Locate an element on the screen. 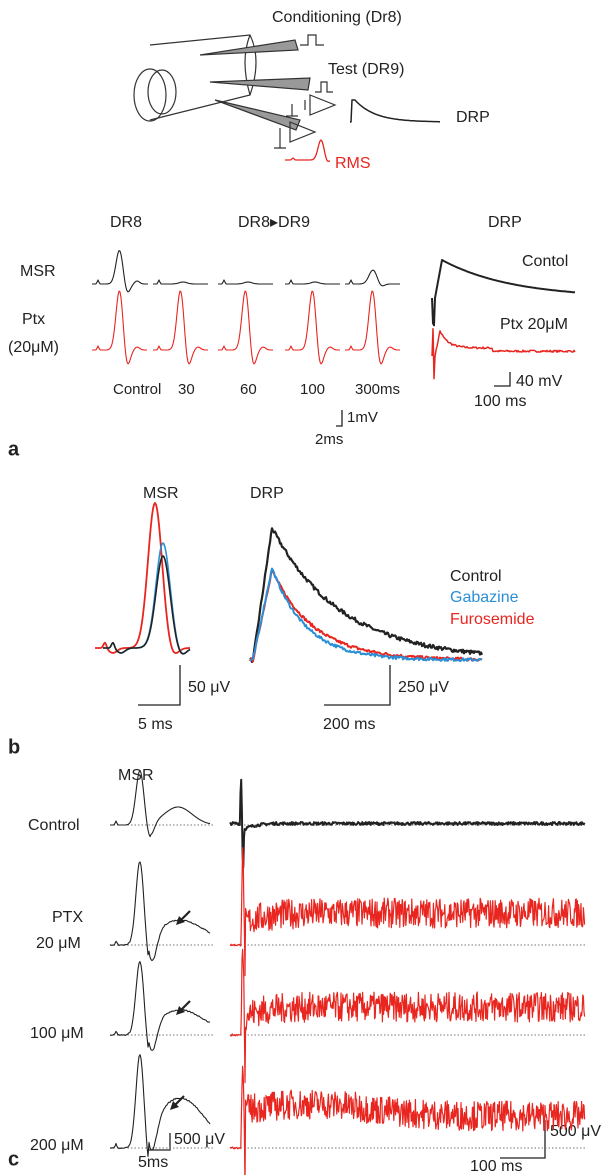  conditioning-label: Conditioning (Dr8) is located at coordinates (337, 17).